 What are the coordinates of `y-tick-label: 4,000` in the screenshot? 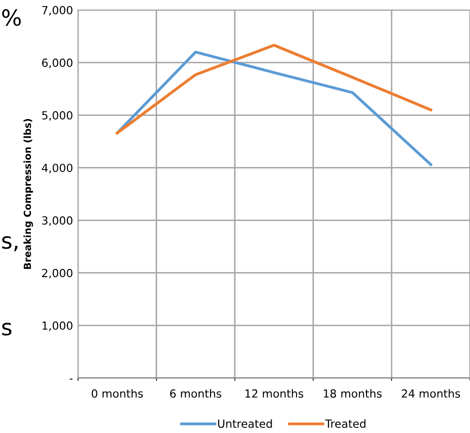 It's located at (57, 169).